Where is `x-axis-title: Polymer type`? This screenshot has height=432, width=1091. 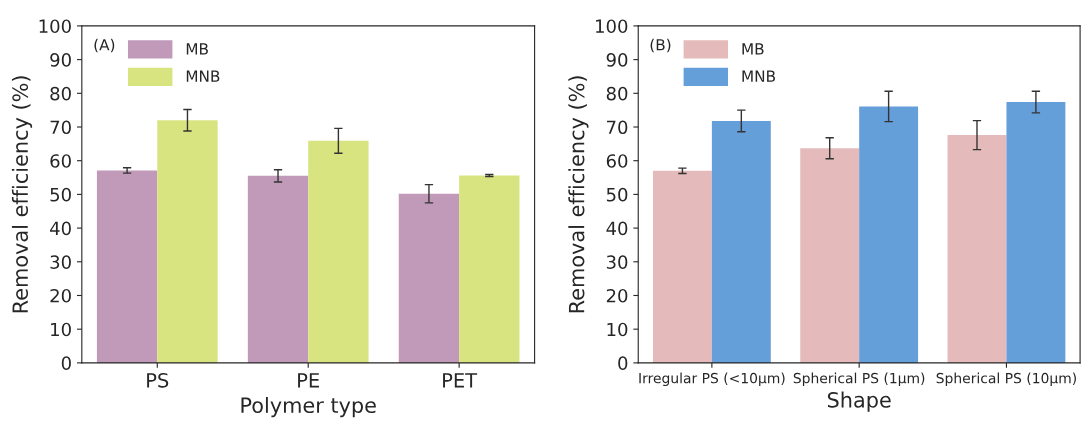 x-axis-title: Polymer type is located at coordinates (308, 407).